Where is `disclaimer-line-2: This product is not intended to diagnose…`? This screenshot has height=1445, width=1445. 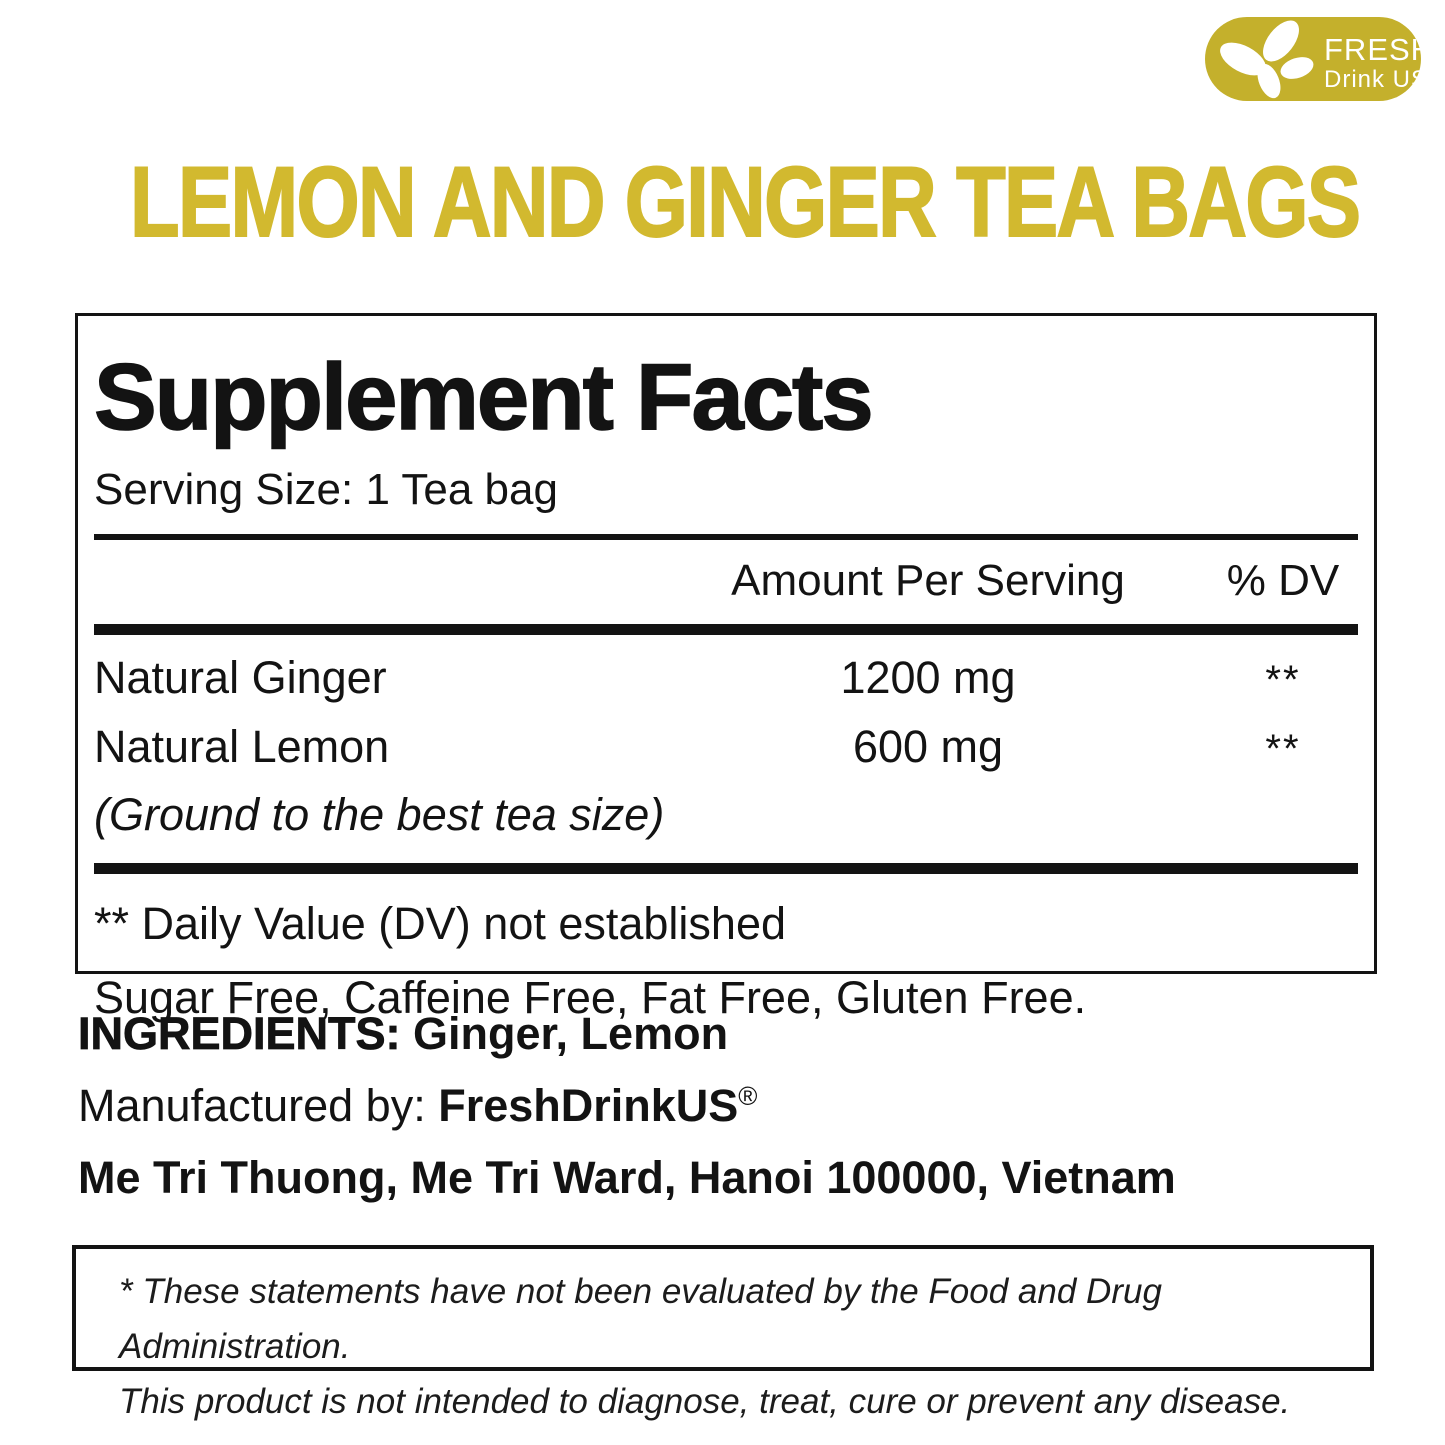 disclaimer-line-2: This product is not intended to diagnose… is located at coordinates (705, 1401).